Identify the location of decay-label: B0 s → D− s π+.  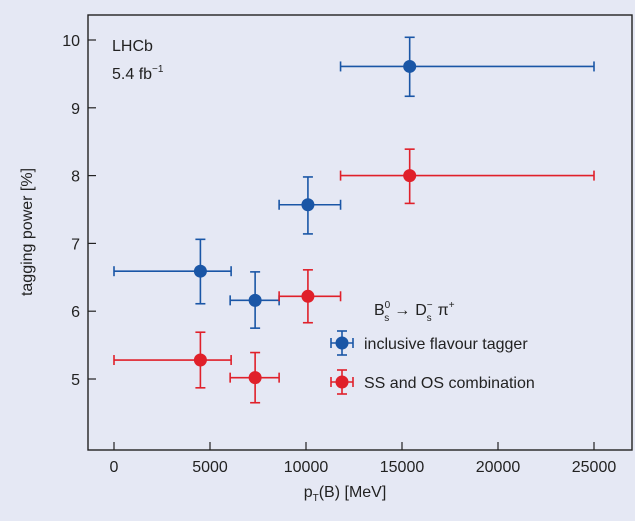
(414, 312).